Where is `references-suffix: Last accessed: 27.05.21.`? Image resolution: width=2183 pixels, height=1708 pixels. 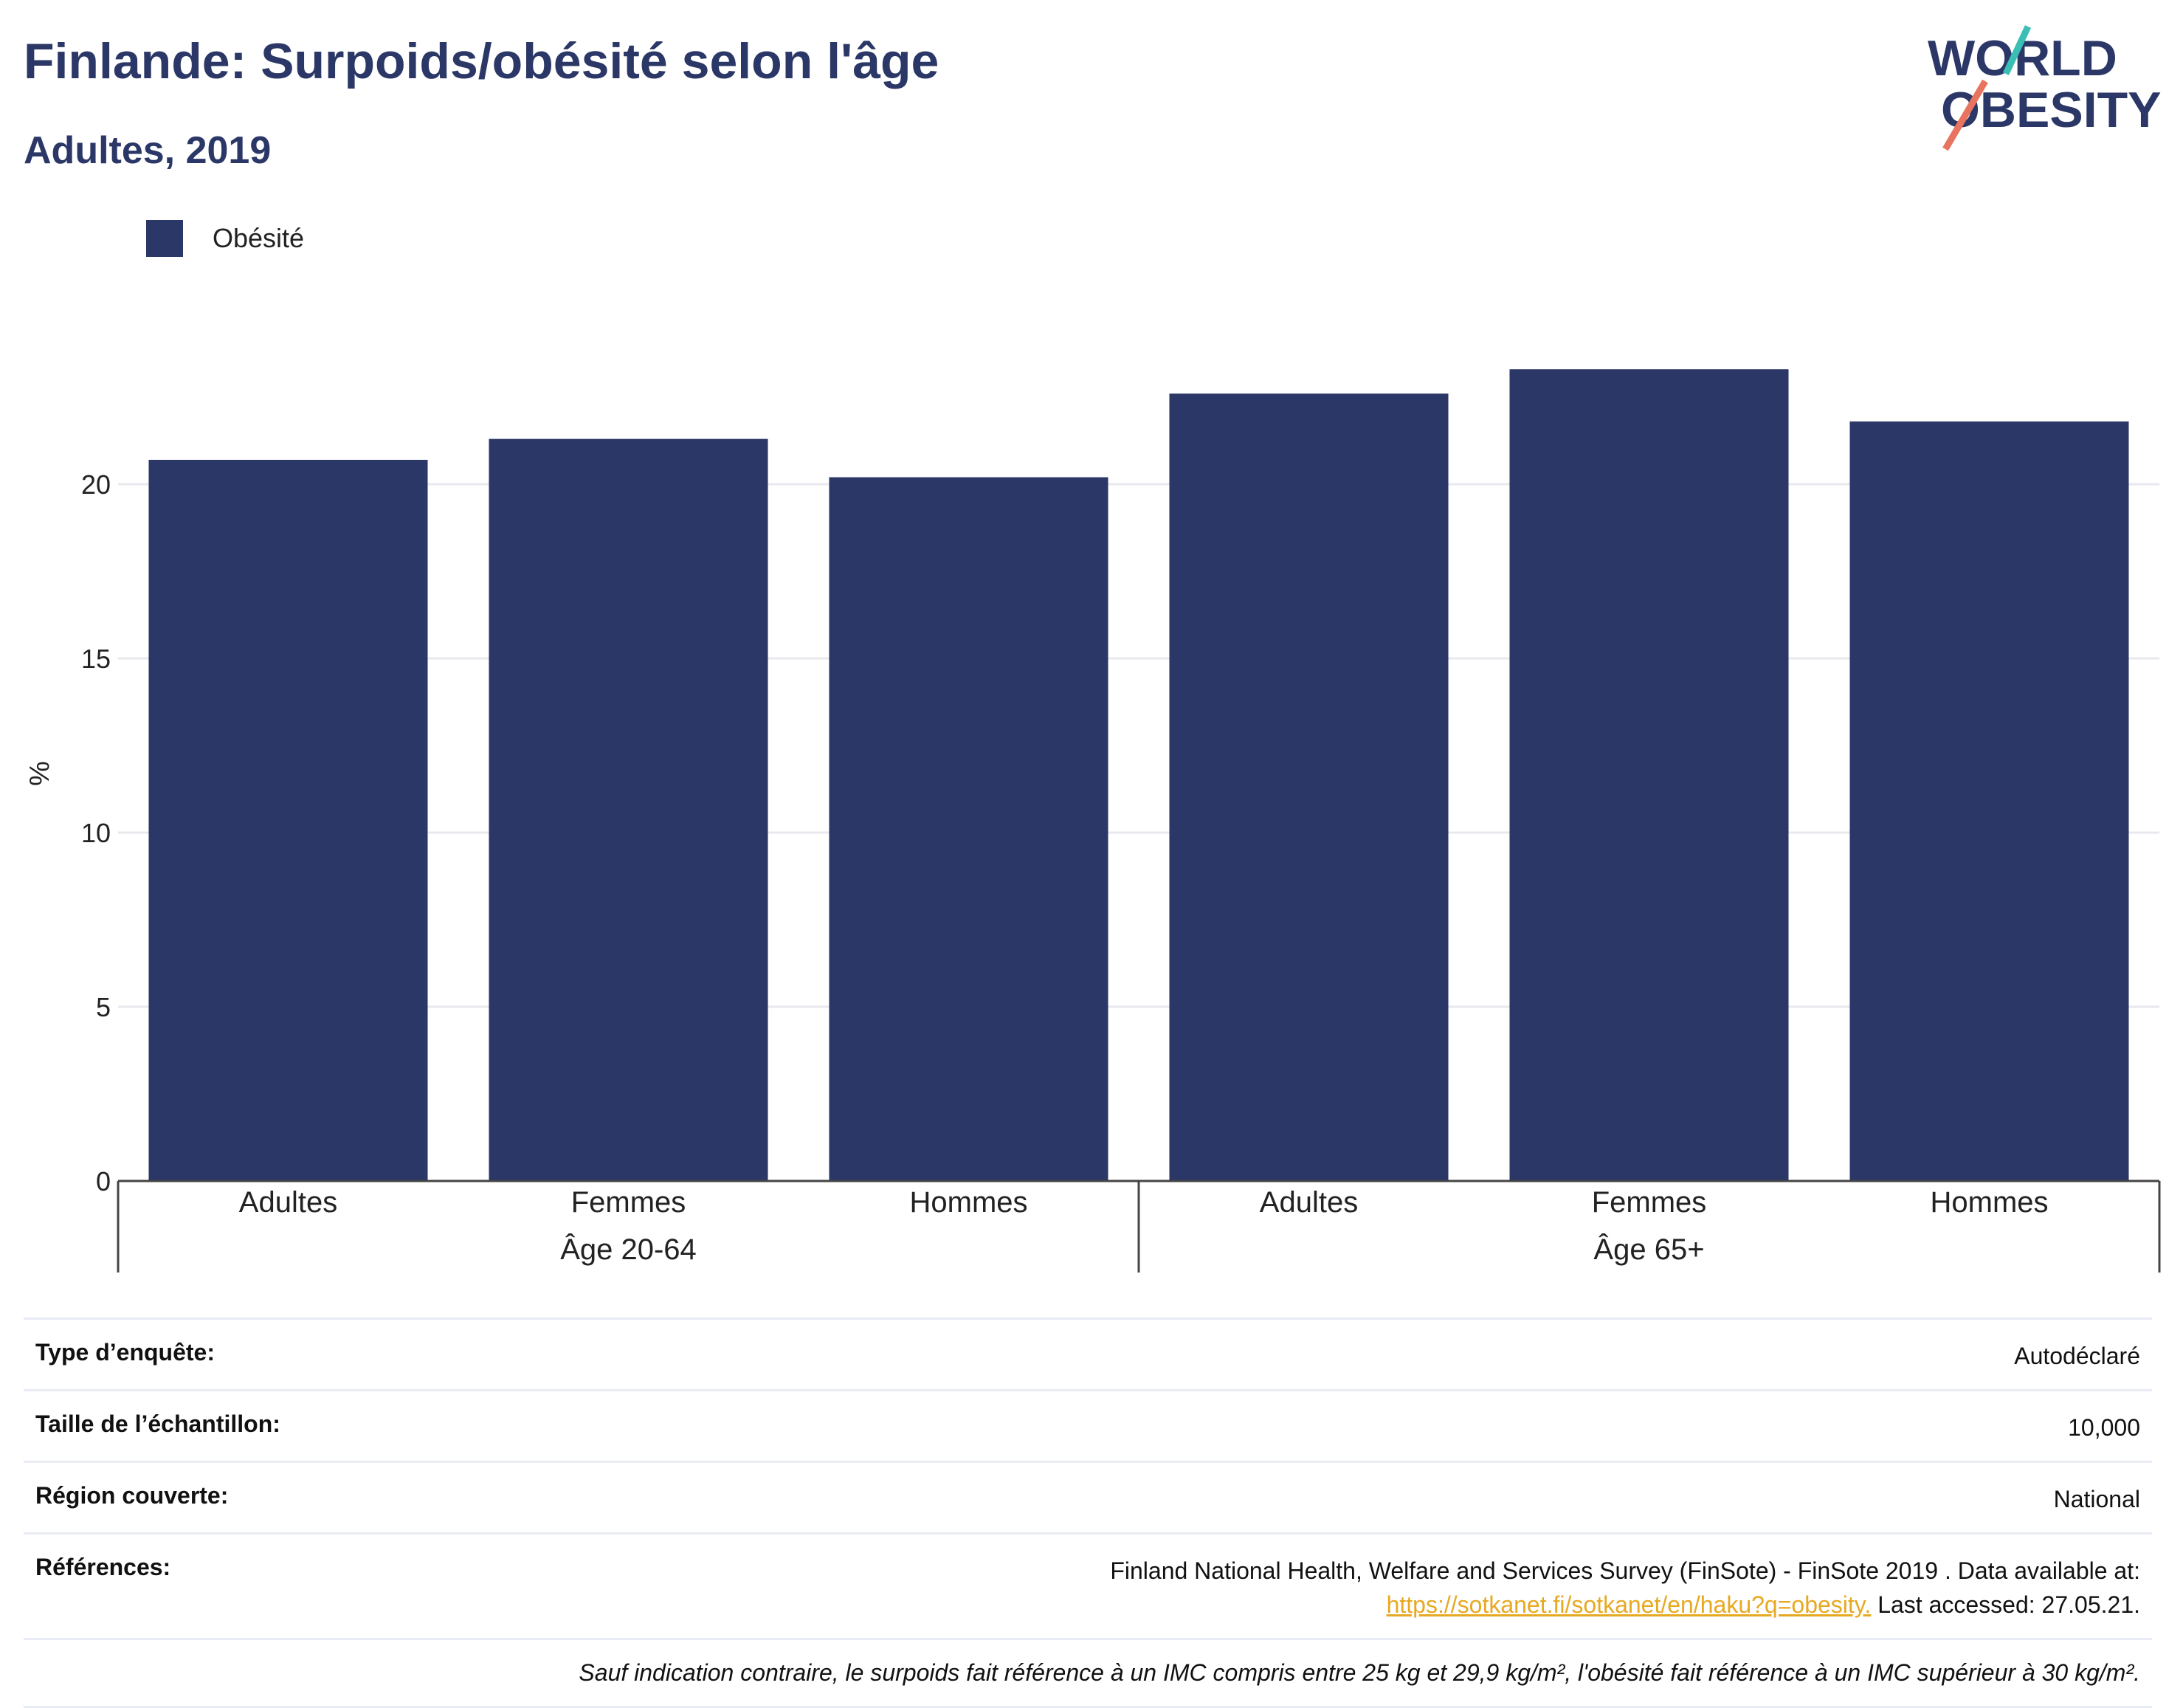
references-suffix: Last accessed: 27.05.21. is located at coordinates (2008, 1605).